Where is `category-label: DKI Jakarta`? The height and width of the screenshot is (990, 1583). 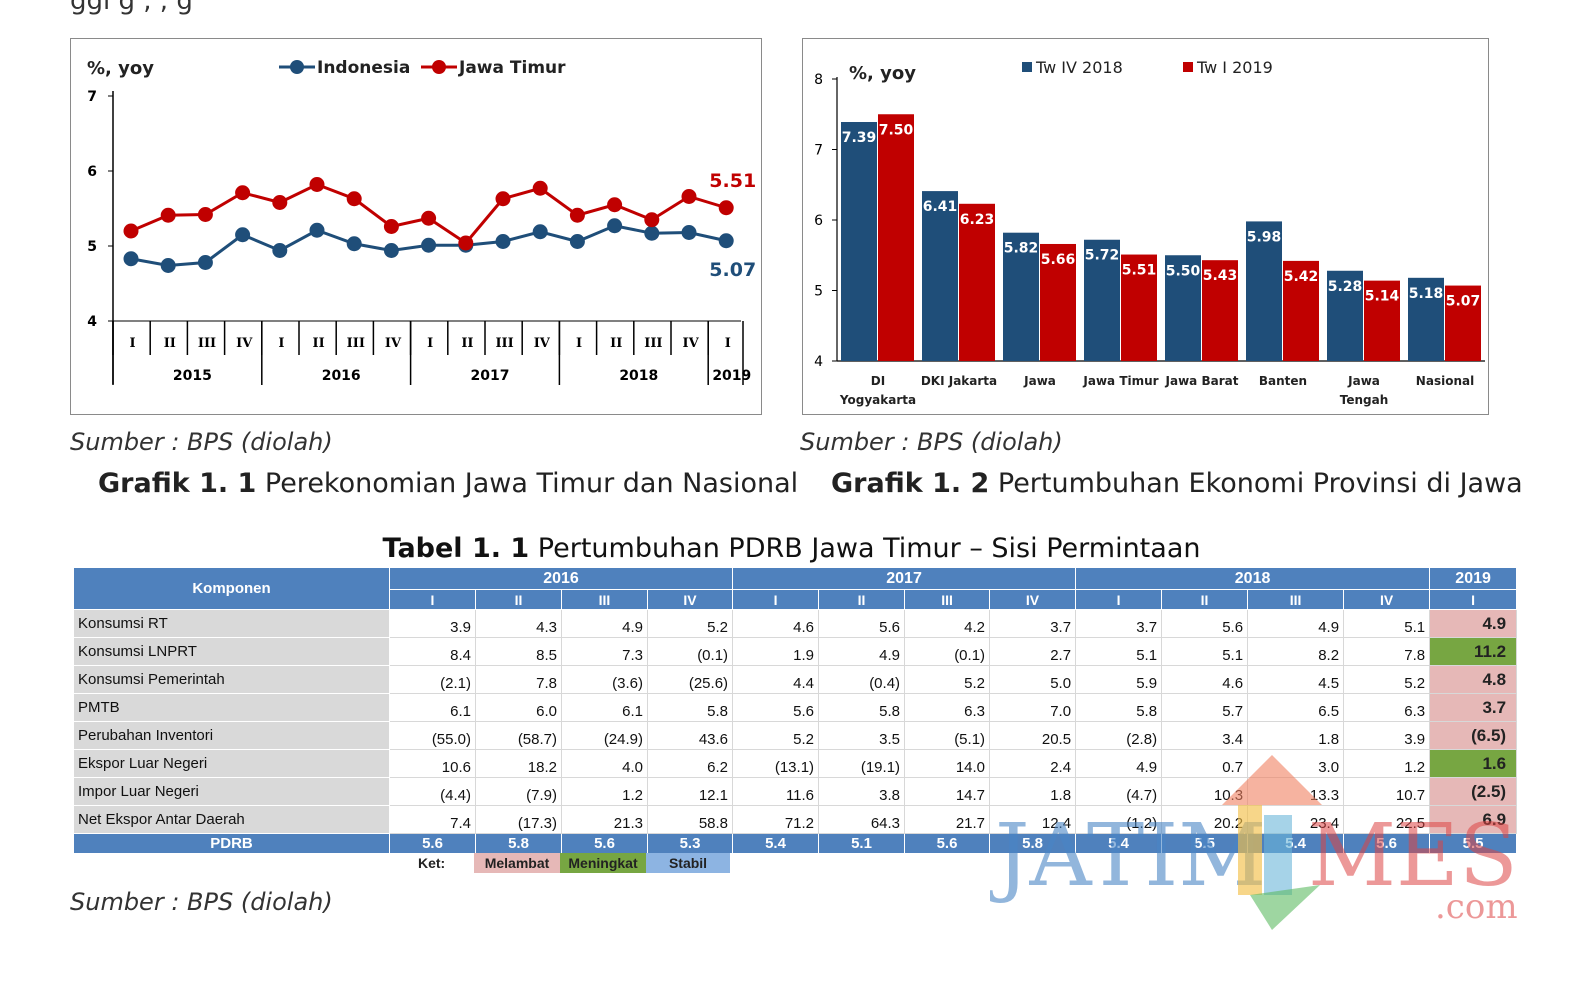
category-label: DKI Jakarta is located at coordinates (959, 381).